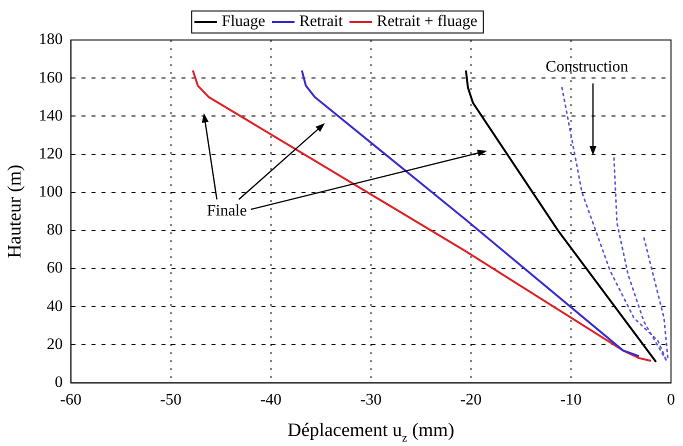 The image size is (683, 446). What do you see at coordinates (58, 383) in the screenshot?
I see `y-tick-label: 0` at bounding box center [58, 383].